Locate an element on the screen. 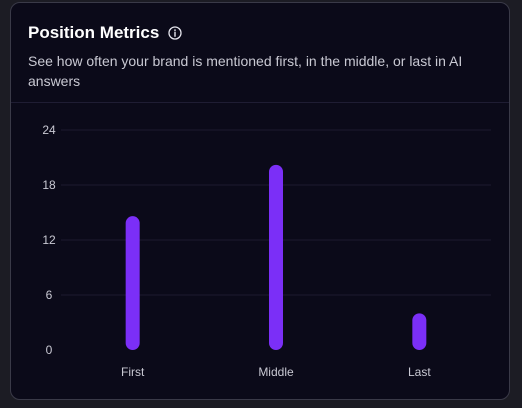  x-tick-label: Last is located at coordinates (419, 372).